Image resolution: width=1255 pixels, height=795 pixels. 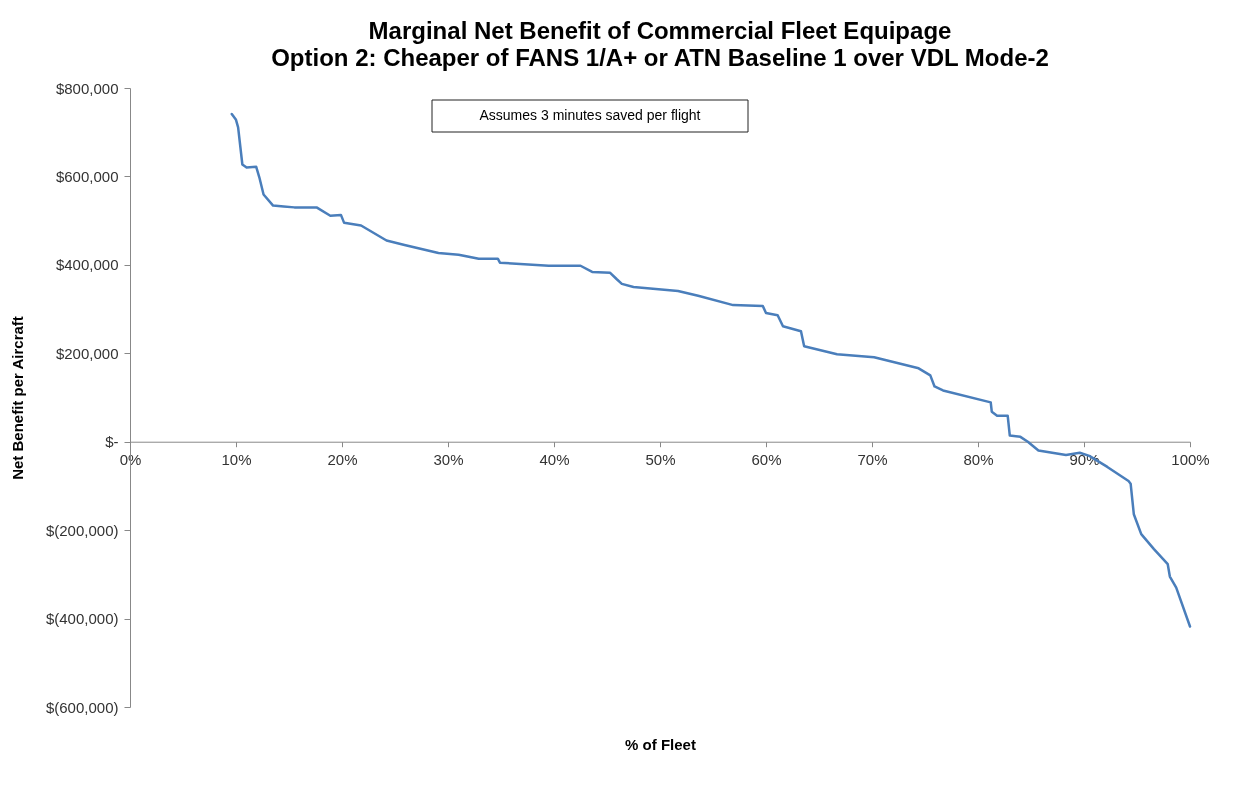 What do you see at coordinates (82, 619) in the screenshot?
I see `y-tick-label: $(400,000)` at bounding box center [82, 619].